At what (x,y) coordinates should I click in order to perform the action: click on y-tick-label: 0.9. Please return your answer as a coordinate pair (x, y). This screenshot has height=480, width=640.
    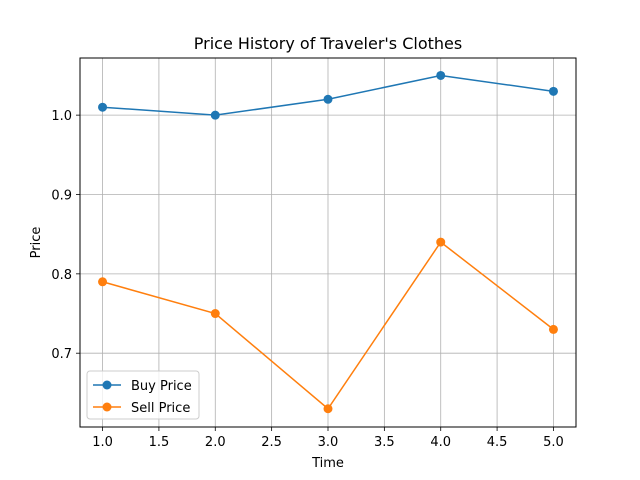
    Looking at the image, I should click on (61, 195).